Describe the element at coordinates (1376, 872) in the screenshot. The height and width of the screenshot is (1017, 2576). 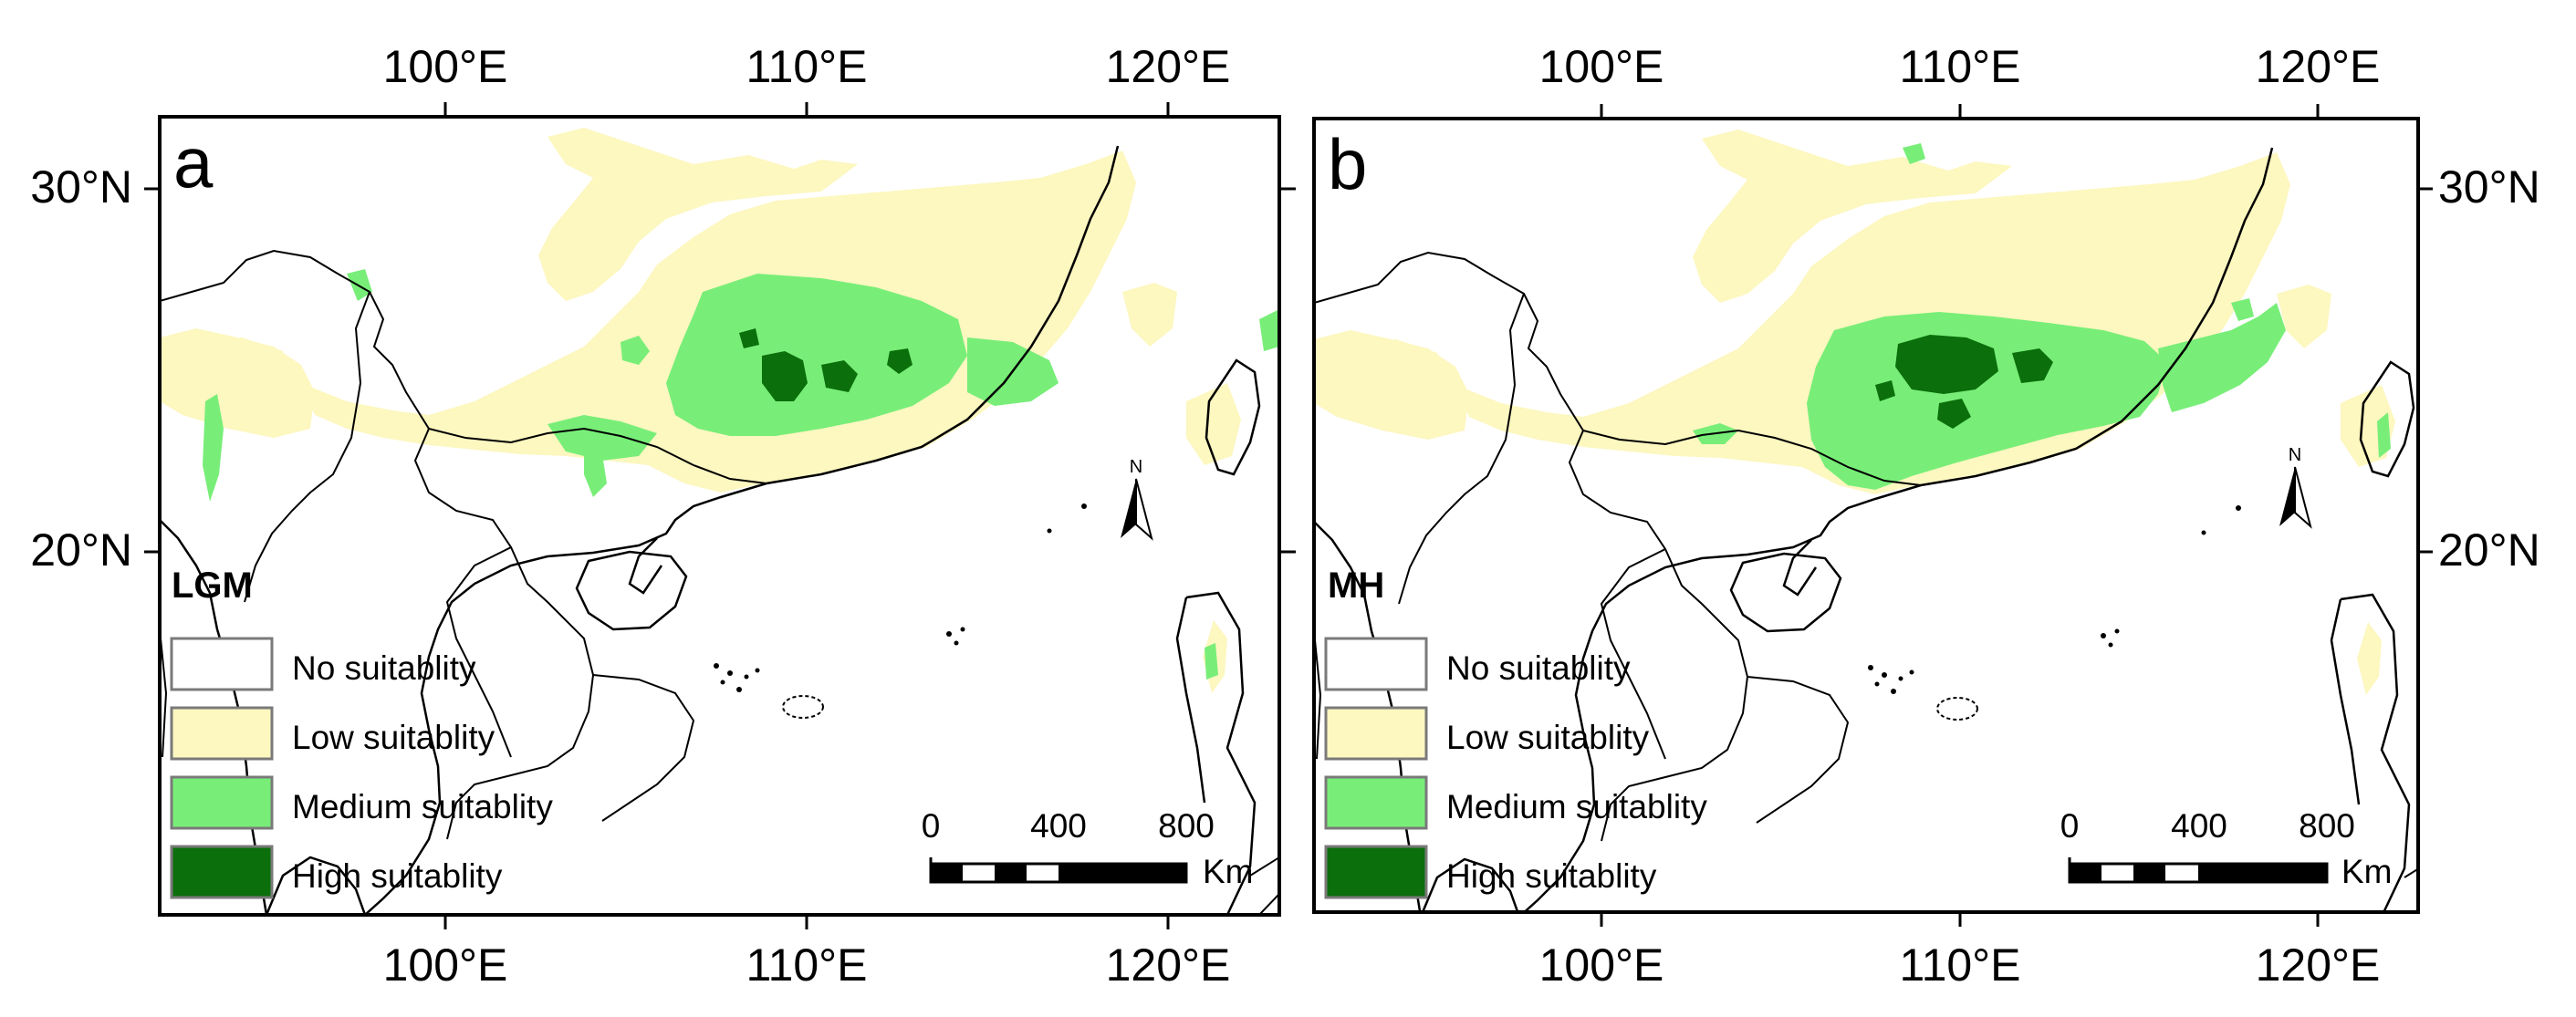
I see `legend-b-swatch-high` at that location.